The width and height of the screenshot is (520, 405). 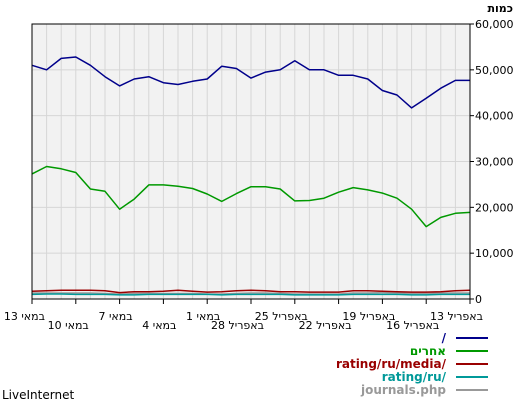 I want to click on x-tick-label: 25 באפריל, so click(x=281, y=316).